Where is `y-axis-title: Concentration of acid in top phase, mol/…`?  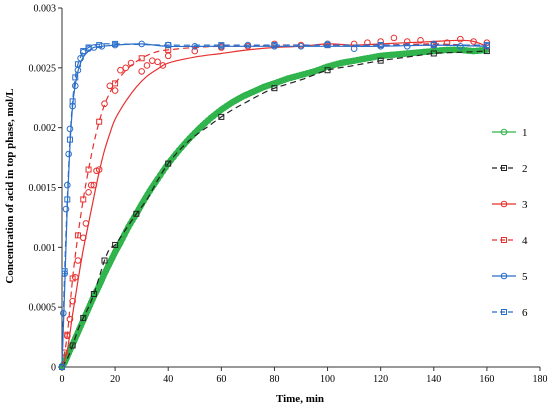
y-axis-title: Concentration of acid in top phase, mol/… is located at coordinates (10, 185).